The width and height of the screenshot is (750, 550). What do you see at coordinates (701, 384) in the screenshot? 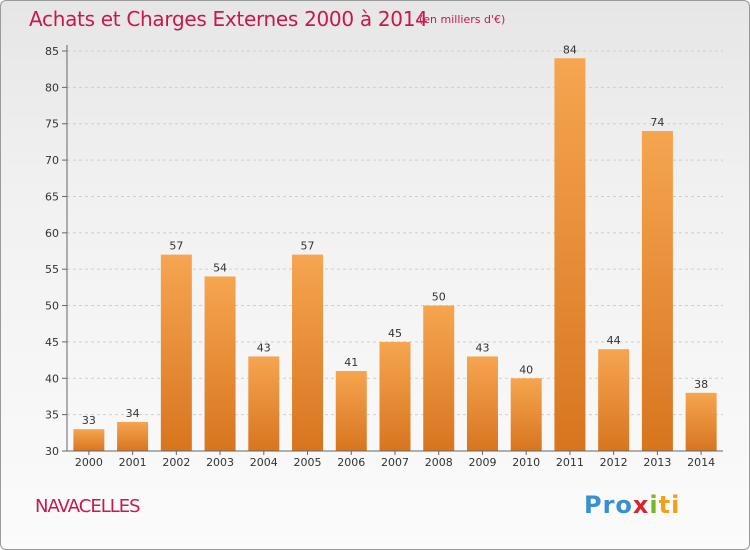
I see `bar-value-label: 38` at bounding box center [701, 384].